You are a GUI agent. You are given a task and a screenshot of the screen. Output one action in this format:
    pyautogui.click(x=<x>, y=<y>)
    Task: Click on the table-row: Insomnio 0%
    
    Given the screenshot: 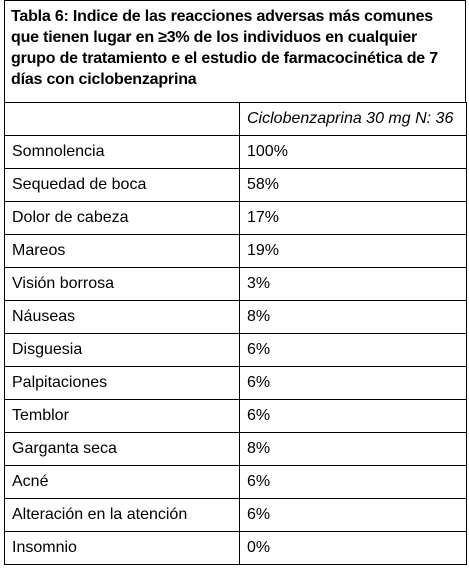 What is the action you would take?
    pyautogui.click(x=235, y=548)
    